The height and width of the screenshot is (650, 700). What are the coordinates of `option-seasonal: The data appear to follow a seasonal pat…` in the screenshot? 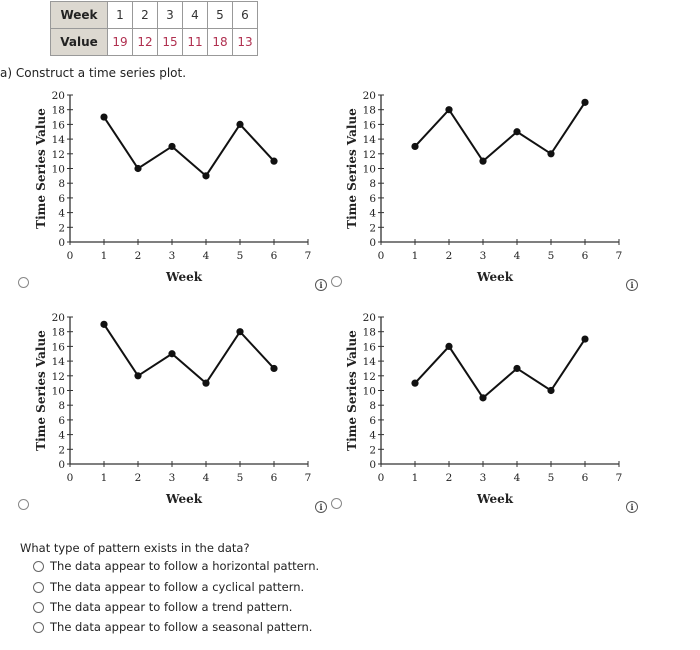 It's located at (172, 627).